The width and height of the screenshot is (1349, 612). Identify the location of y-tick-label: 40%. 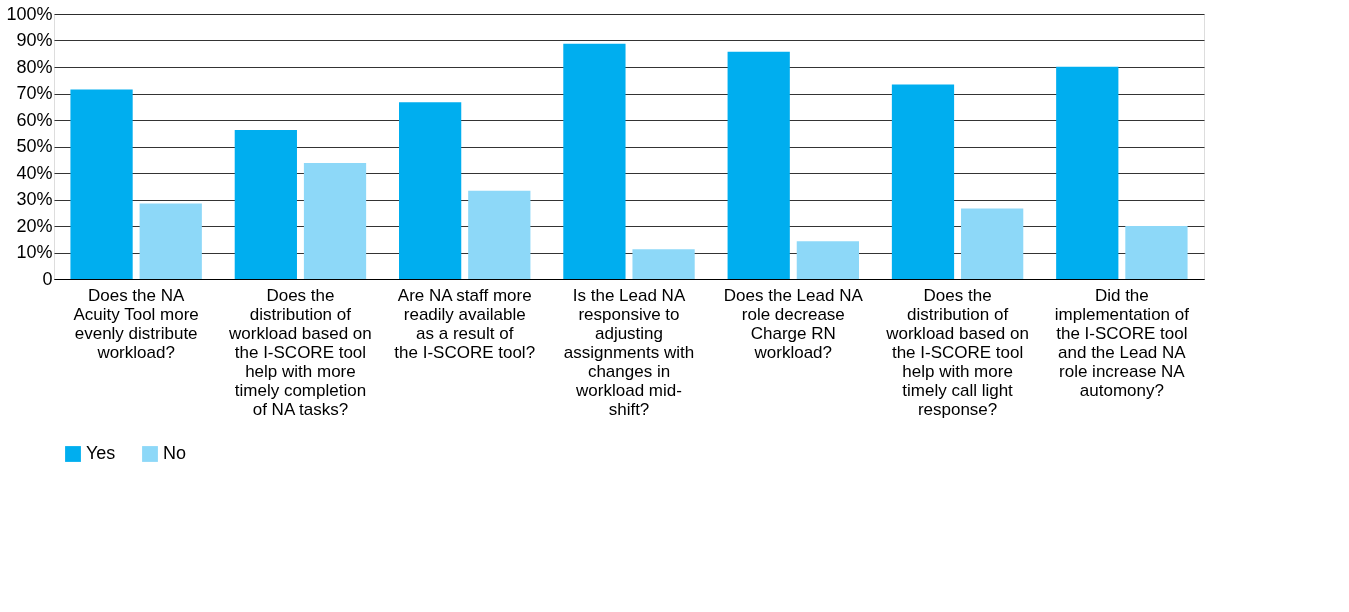
(34, 172).